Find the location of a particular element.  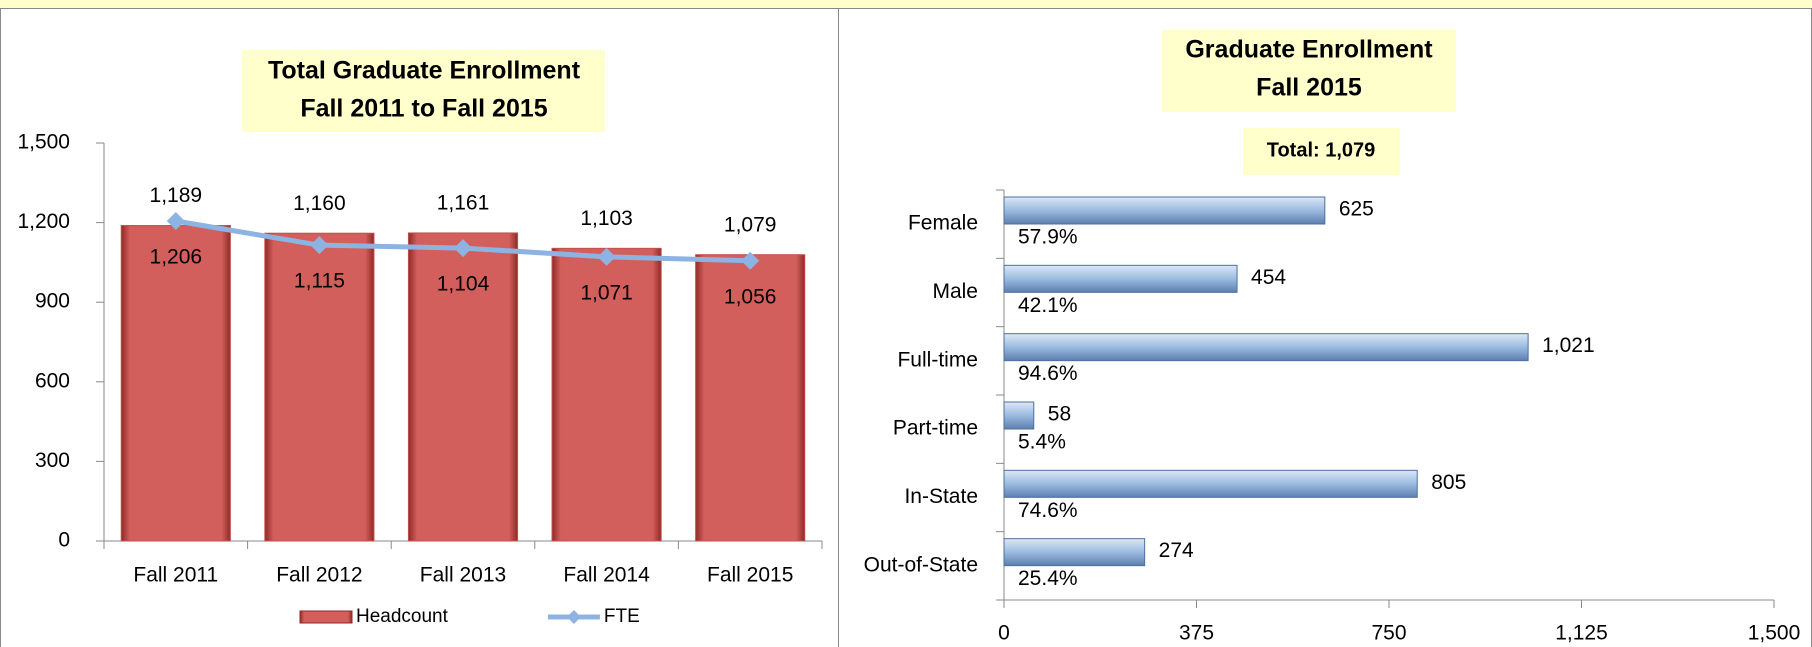

y-tick-label: In-State is located at coordinates (941, 496).